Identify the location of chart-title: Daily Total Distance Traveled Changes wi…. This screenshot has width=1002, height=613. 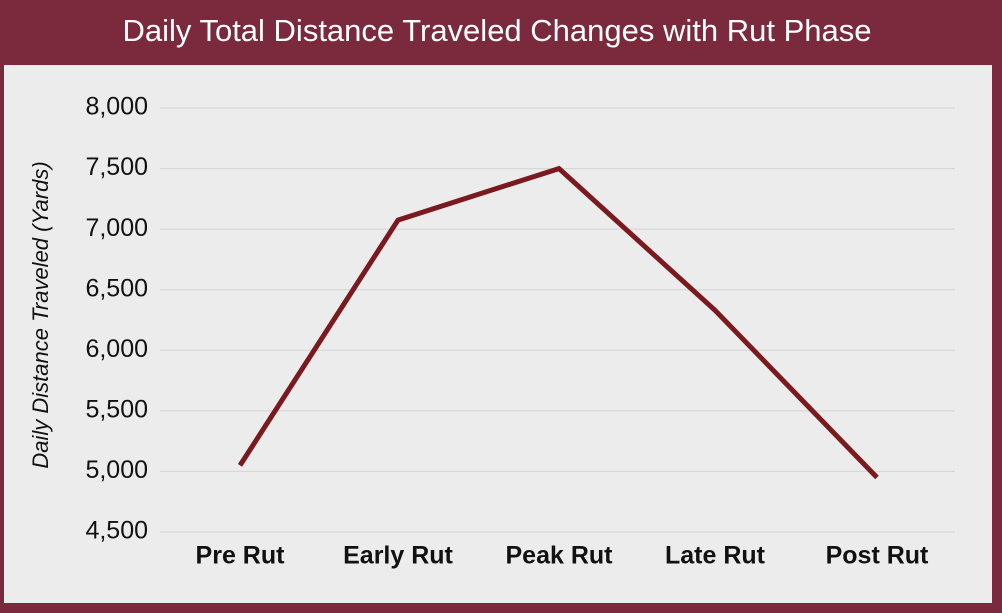
(497, 30).